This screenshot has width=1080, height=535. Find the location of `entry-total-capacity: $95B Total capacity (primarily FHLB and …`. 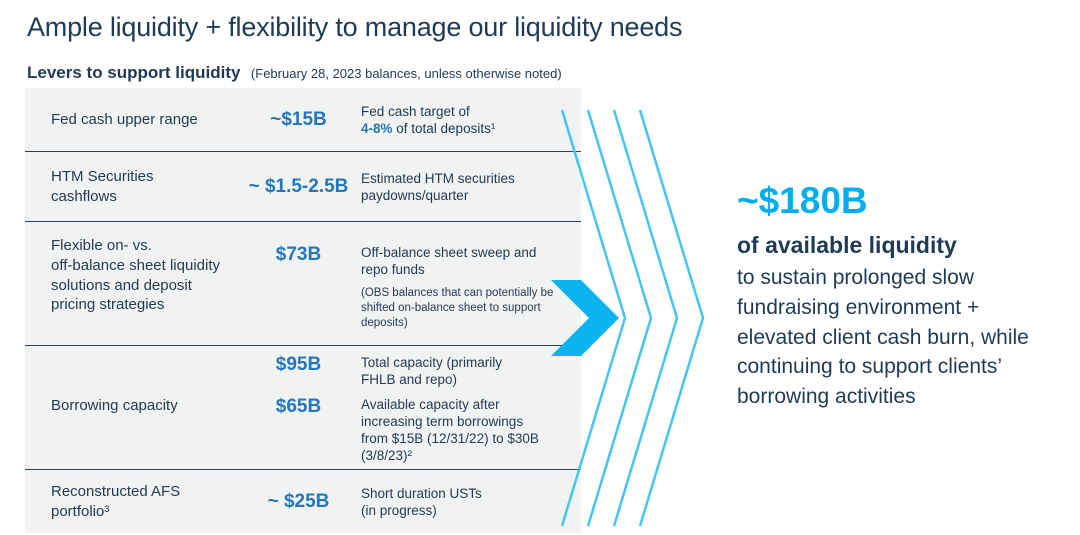

entry-total-capacity: $95B Total capacity (primarily FHLB and … is located at coordinates (407, 371).